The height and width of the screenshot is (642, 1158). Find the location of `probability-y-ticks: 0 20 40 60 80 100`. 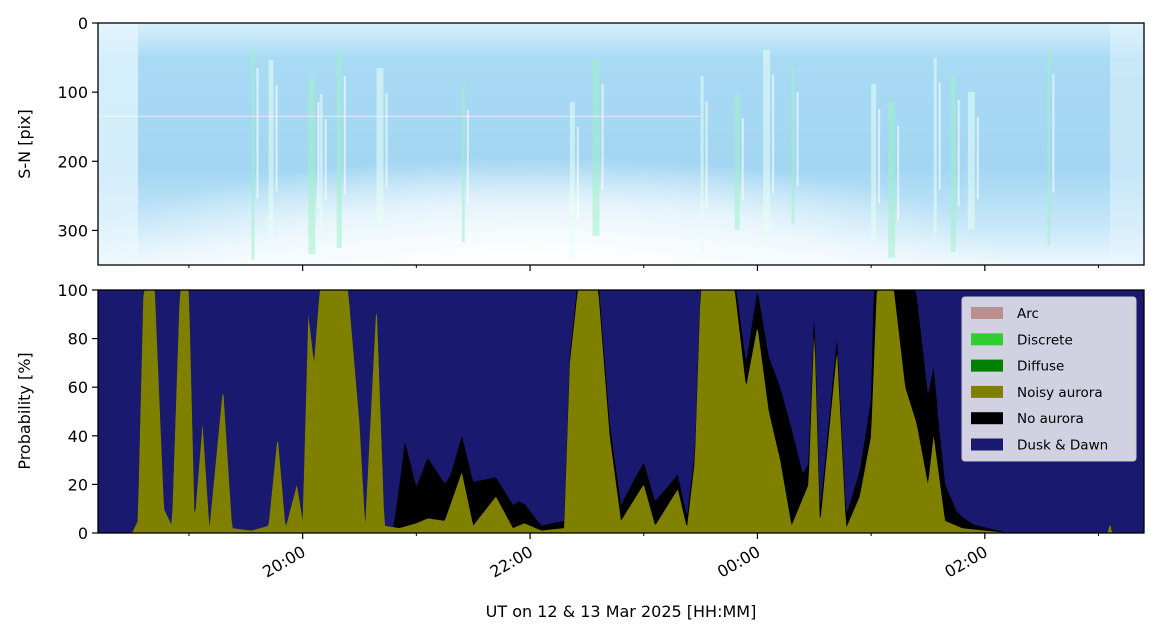

probability-y-ticks: 0 20 40 60 80 100 is located at coordinates (77, 412).